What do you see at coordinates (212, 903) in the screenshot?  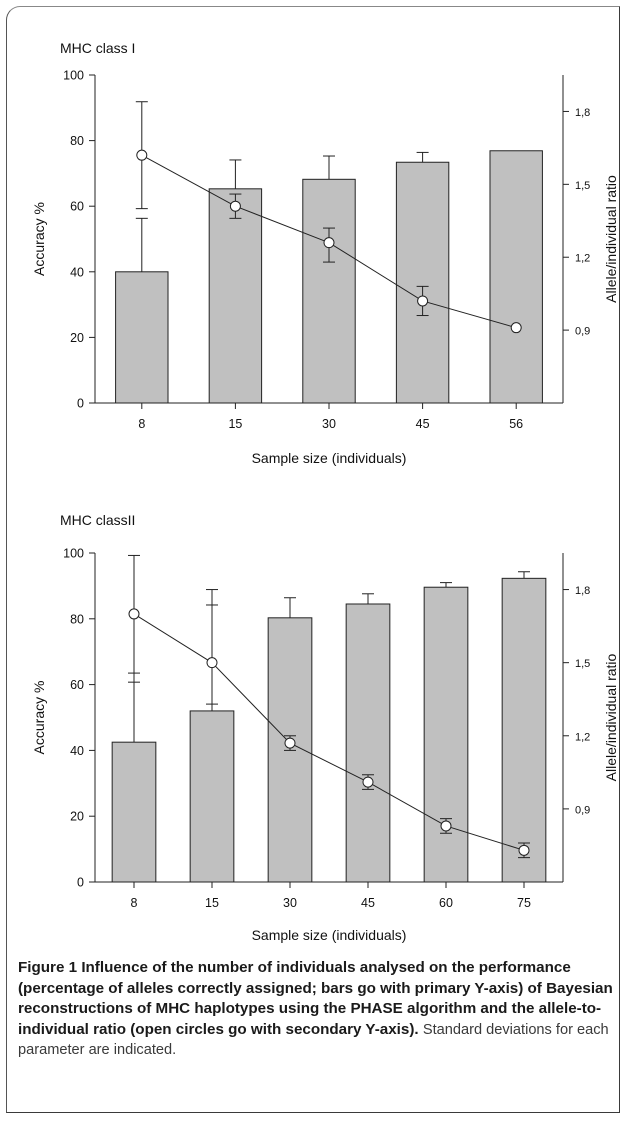 I see `chart2-xtick-label-15: 15` at bounding box center [212, 903].